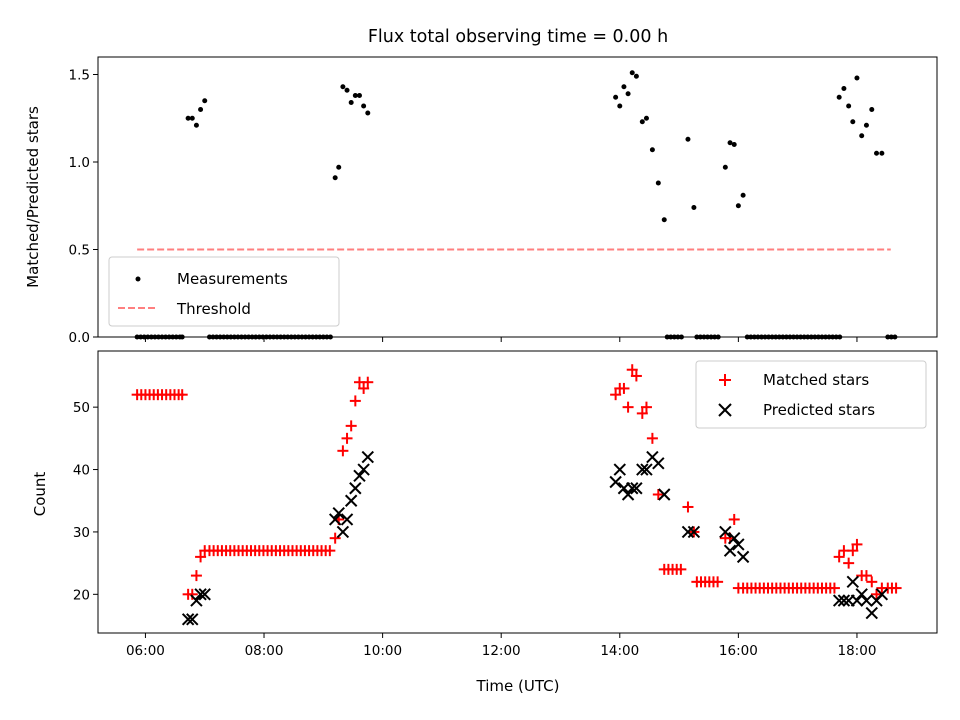  Describe the element at coordinates (501, 651) in the screenshot. I see `x-tick-label: 12:00` at that location.